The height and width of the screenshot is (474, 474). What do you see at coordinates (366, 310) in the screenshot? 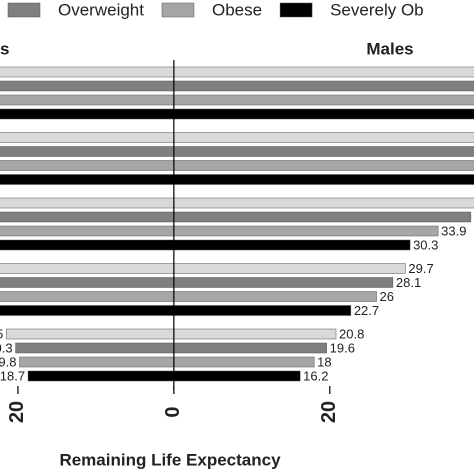
I see `value-label: 22.7` at bounding box center [366, 310].